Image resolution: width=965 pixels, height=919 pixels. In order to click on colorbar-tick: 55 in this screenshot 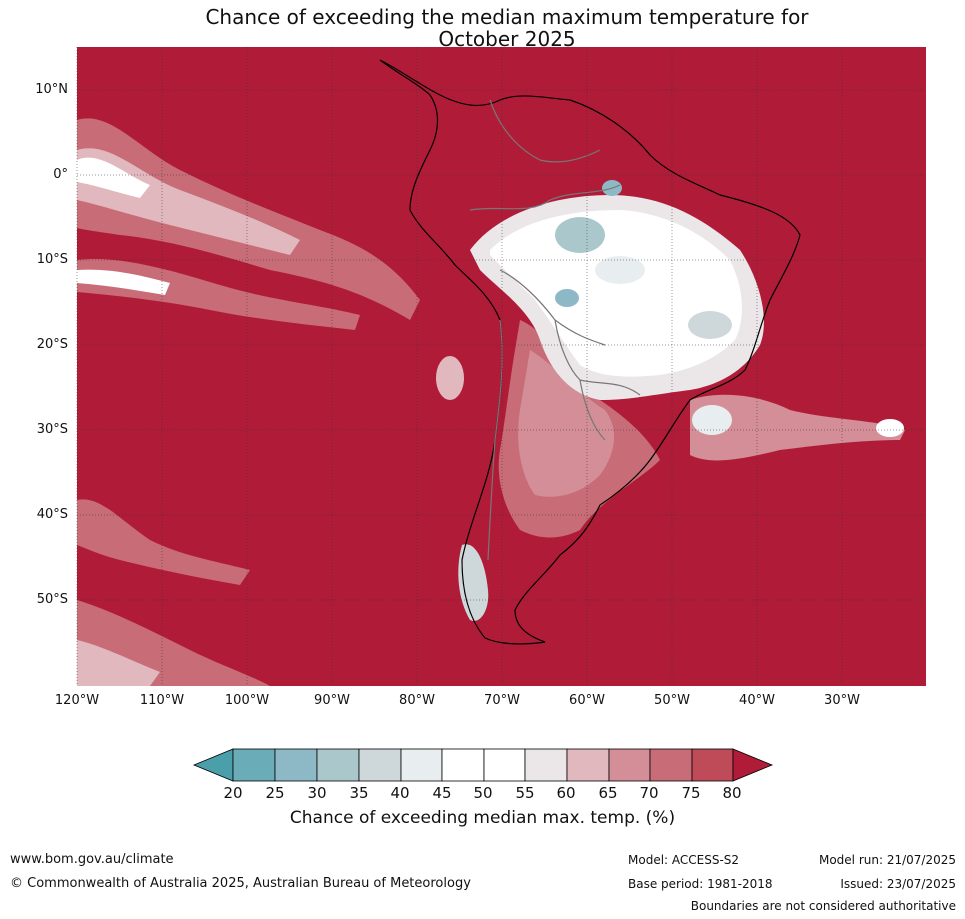, I will do `click(525, 793)`.